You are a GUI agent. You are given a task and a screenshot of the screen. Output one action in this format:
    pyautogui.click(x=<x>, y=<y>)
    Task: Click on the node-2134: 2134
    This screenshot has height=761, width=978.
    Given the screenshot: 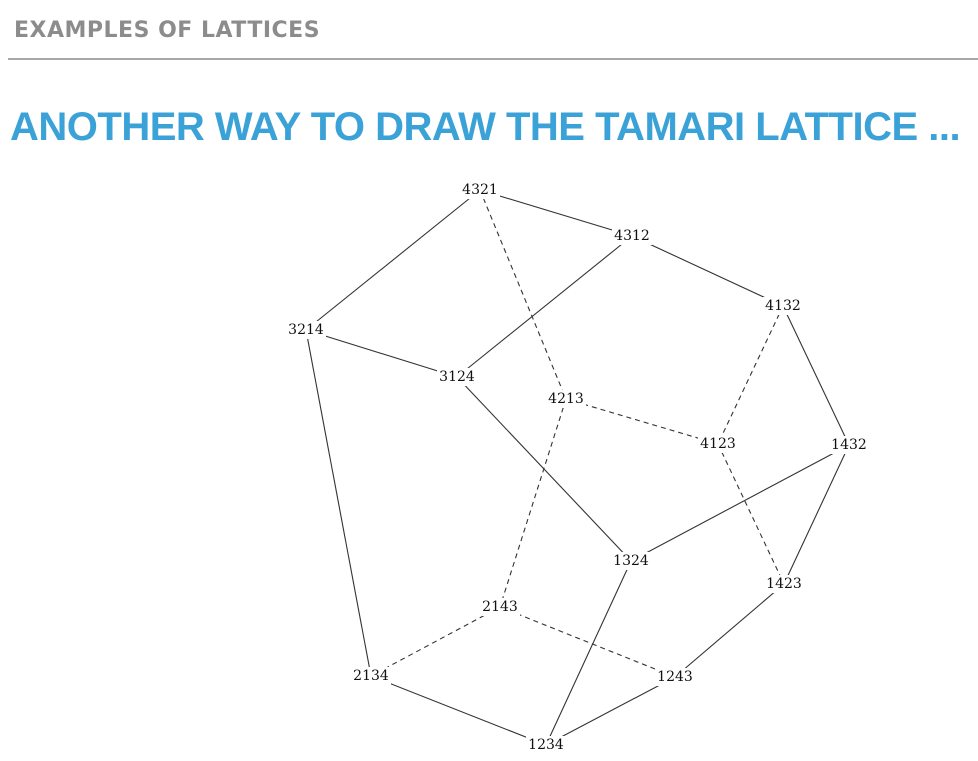 What is the action you would take?
    pyautogui.click(x=371, y=676)
    